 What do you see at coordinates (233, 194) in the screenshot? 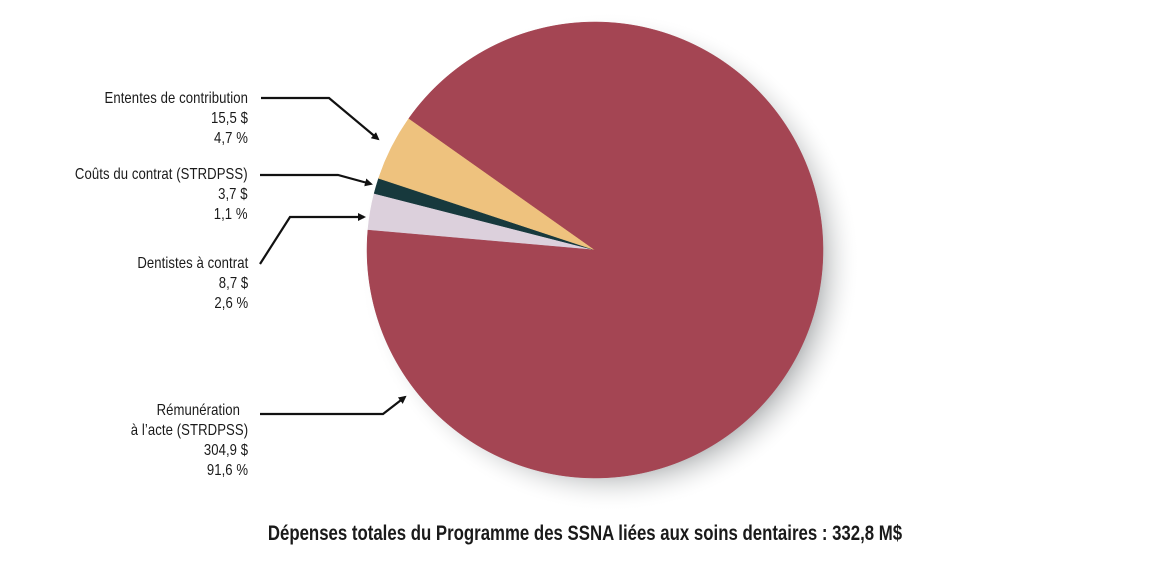
I see `label-couts-value: 3,7 $` at bounding box center [233, 194].